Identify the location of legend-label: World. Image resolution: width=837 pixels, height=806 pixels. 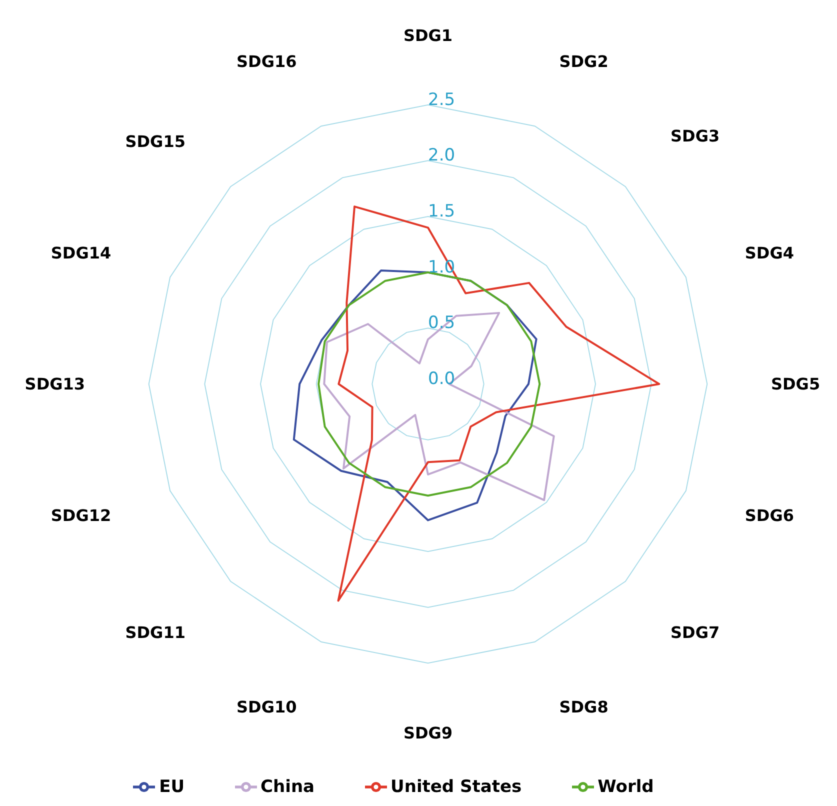
(626, 786).